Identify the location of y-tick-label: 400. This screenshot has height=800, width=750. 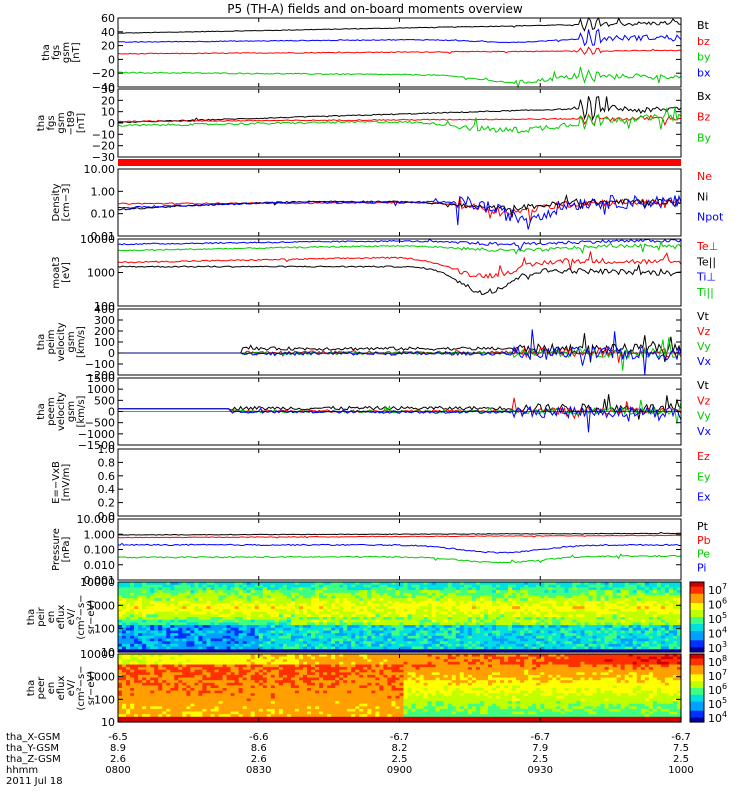
(104, 309).